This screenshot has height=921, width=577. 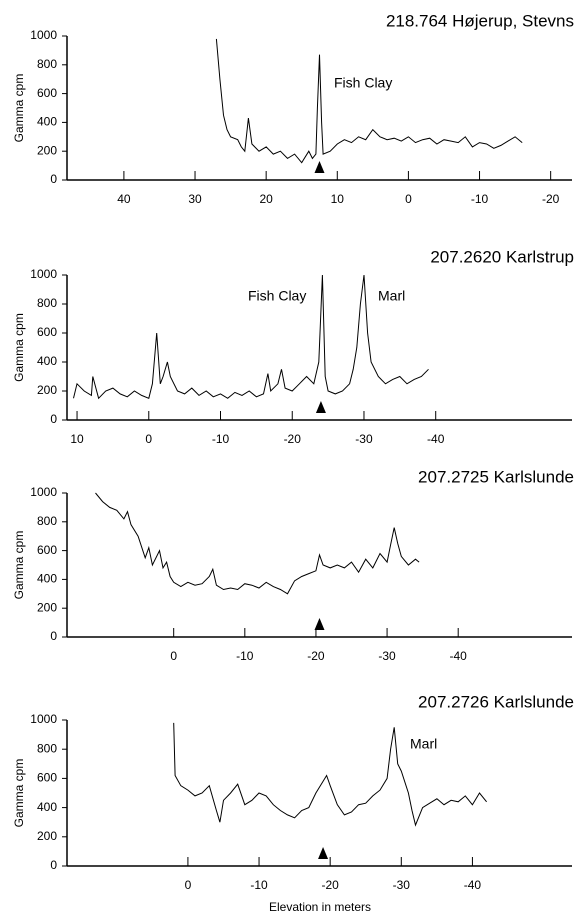 What do you see at coordinates (266, 199) in the screenshot?
I see `x-tick-label: 20` at bounding box center [266, 199].